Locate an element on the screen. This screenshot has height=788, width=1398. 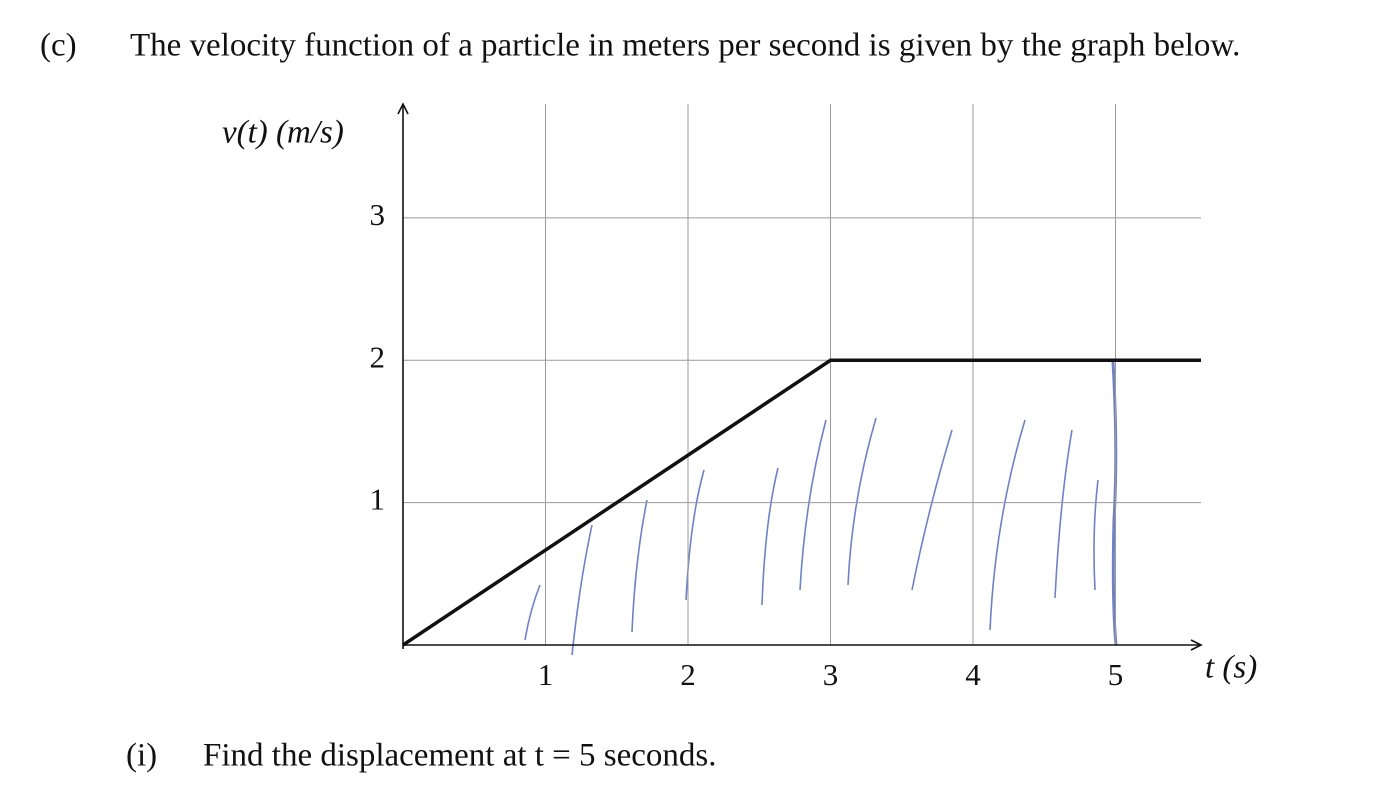
y-tick-label: 3 is located at coordinates (378, 214).